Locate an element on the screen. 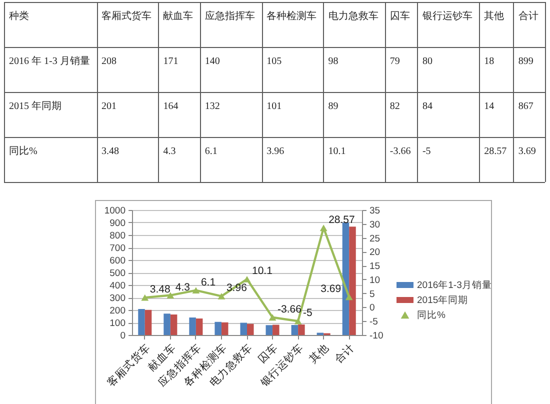  data-label: 208 is located at coordinates (109, 61).